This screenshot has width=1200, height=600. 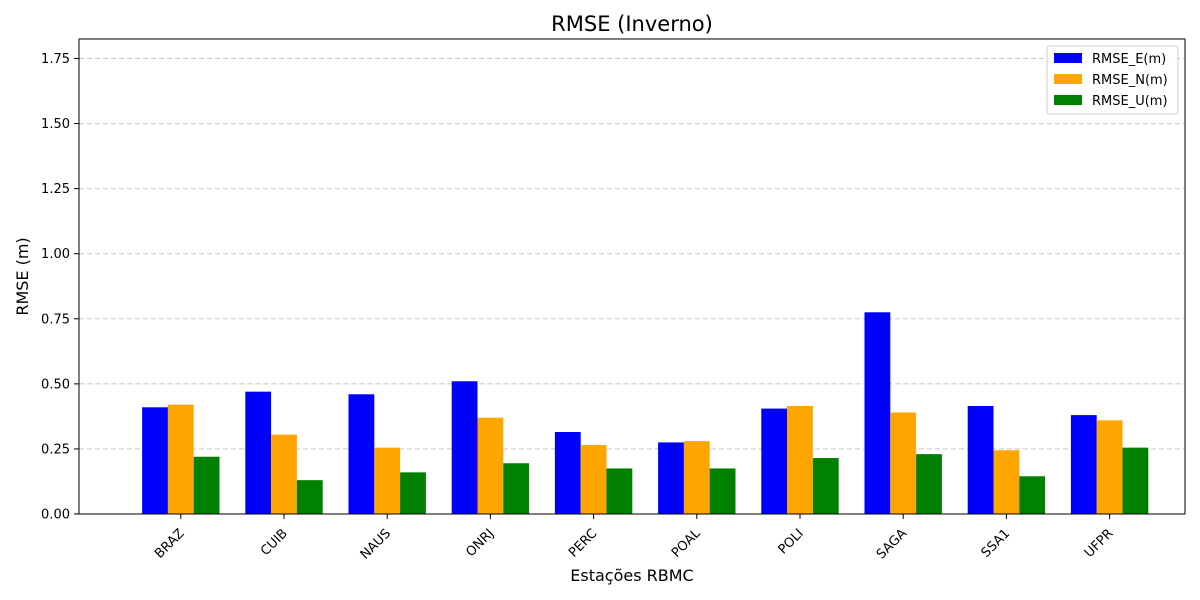 What do you see at coordinates (170, 544) in the screenshot?
I see `x-tick-label: BRAZ` at bounding box center [170, 544].